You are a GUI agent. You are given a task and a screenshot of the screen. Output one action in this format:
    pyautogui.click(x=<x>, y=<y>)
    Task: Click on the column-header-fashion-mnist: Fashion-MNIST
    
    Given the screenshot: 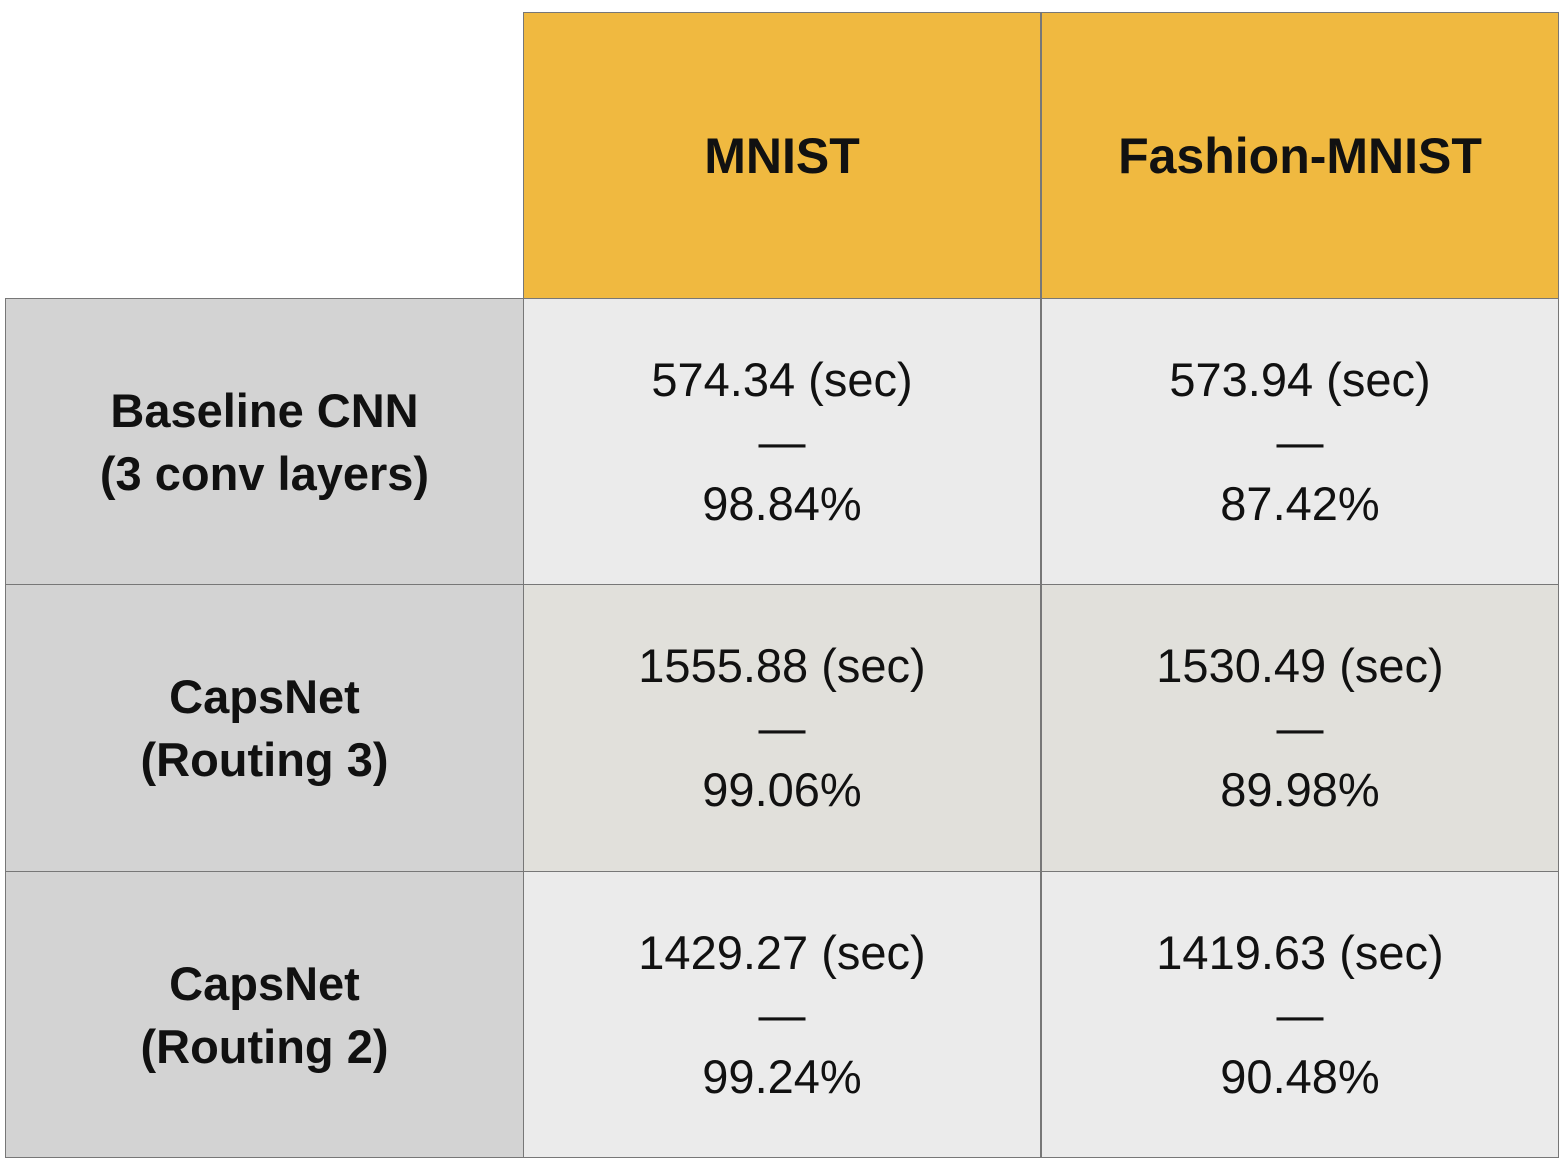 What is the action you would take?
    pyautogui.click(x=1300, y=155)
    